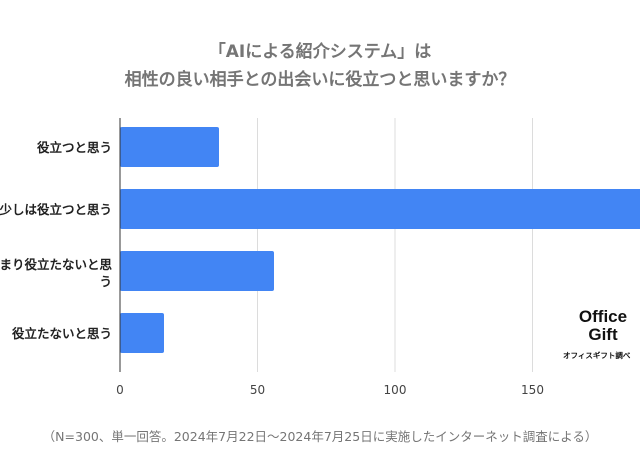  I want to click on category-label: あまり役立たないと思う, so click(56, 273).